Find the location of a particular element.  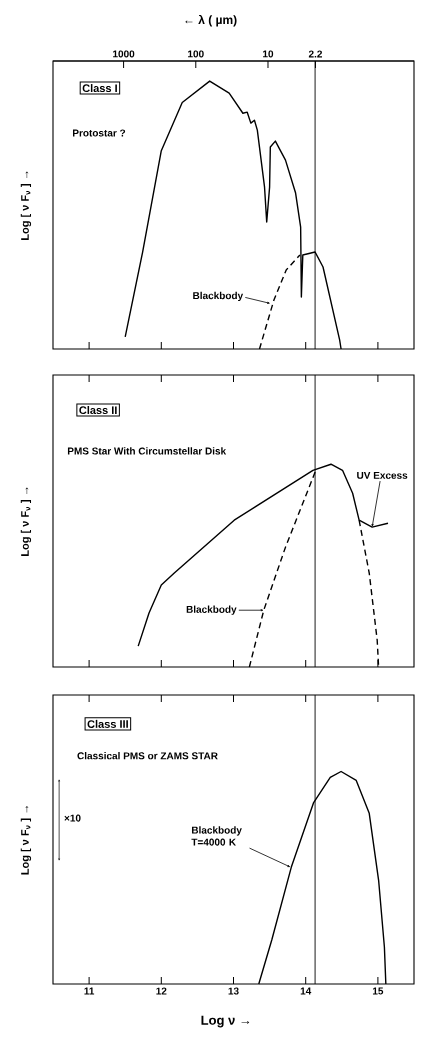

x2-tick-label: 2.2 is located at coordinates (315, 54).